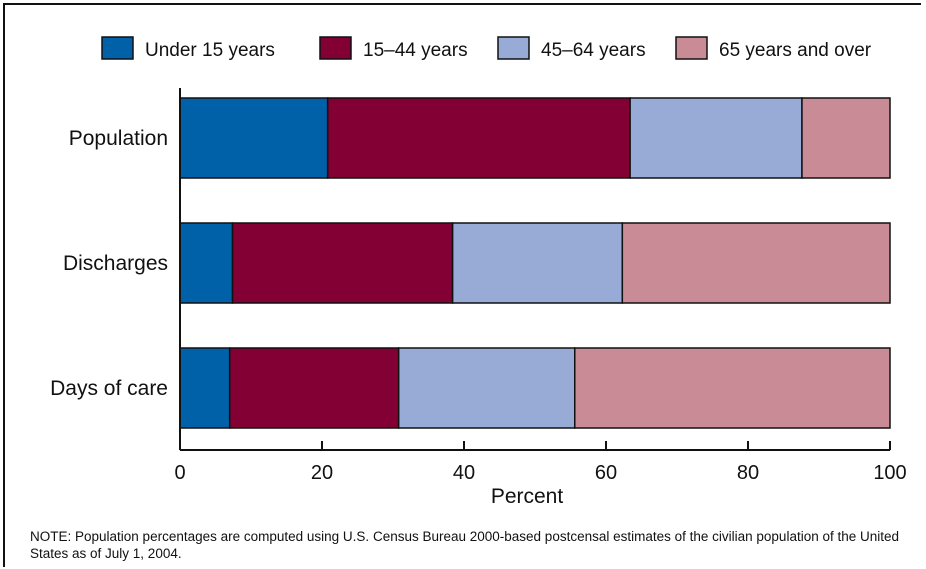 This screenshot has height=569, width=926. Describe the element at coordinates (322, 473) in the screenshot. I see `x-tick-label: 20` at that location.